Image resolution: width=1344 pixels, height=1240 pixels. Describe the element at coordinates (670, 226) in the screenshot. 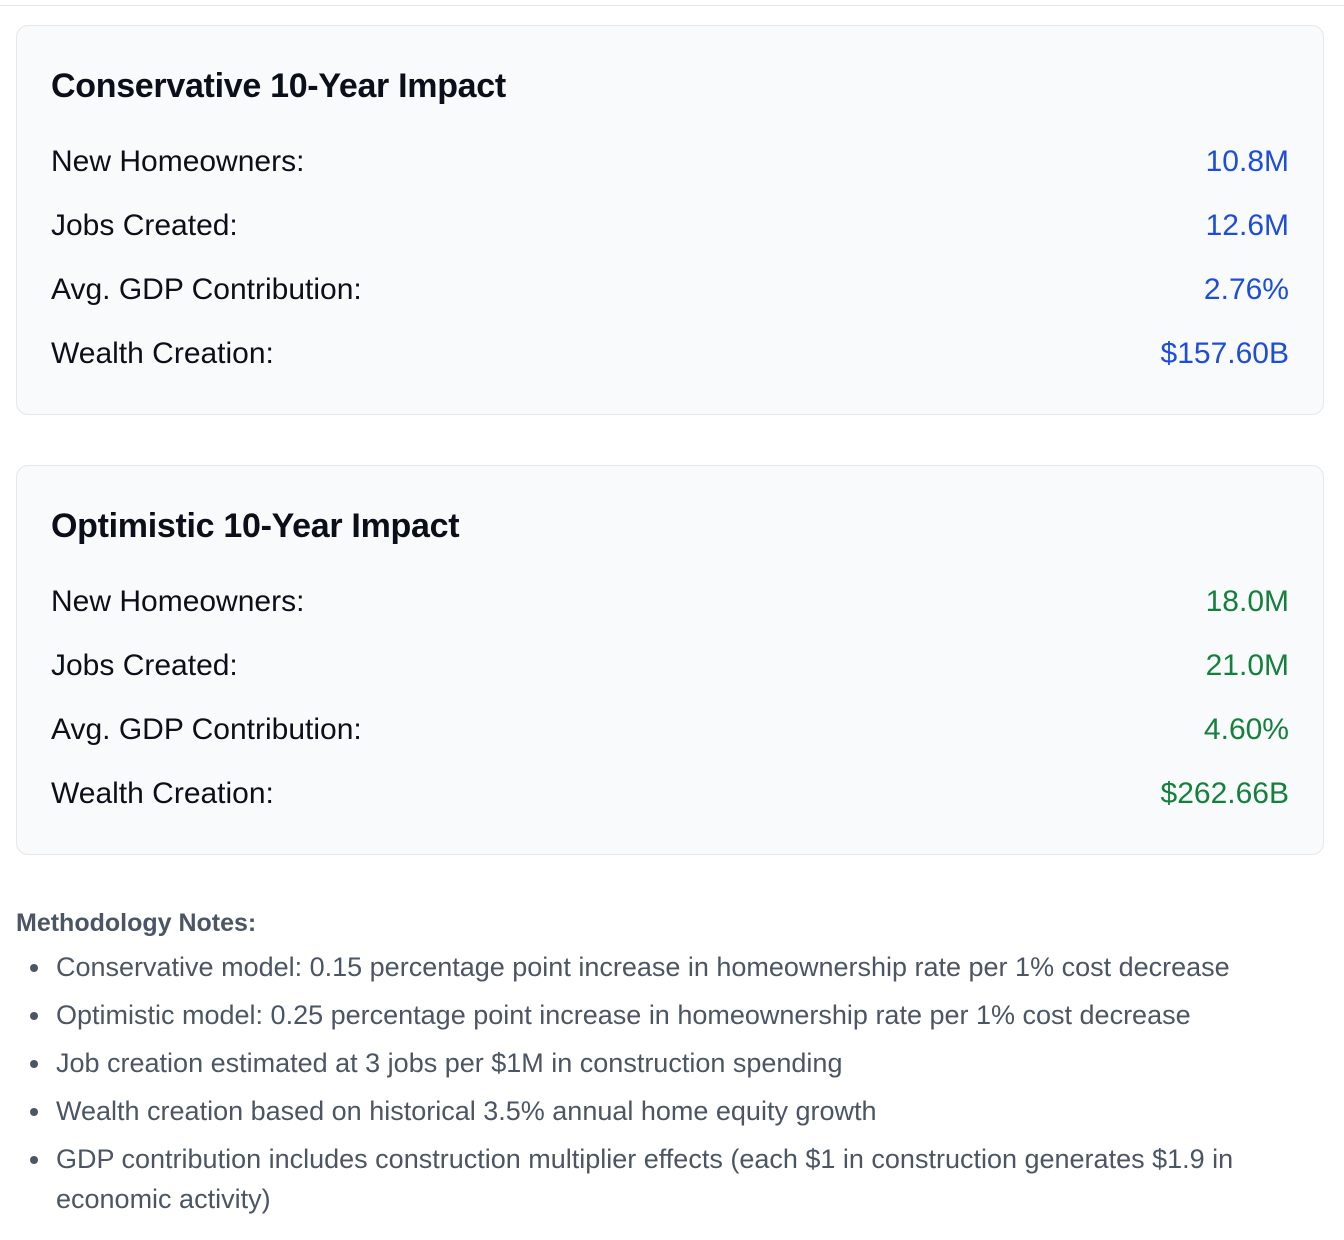

I see `conservative-row-jobs-created: Jobs Created: 12.6M` at that location.